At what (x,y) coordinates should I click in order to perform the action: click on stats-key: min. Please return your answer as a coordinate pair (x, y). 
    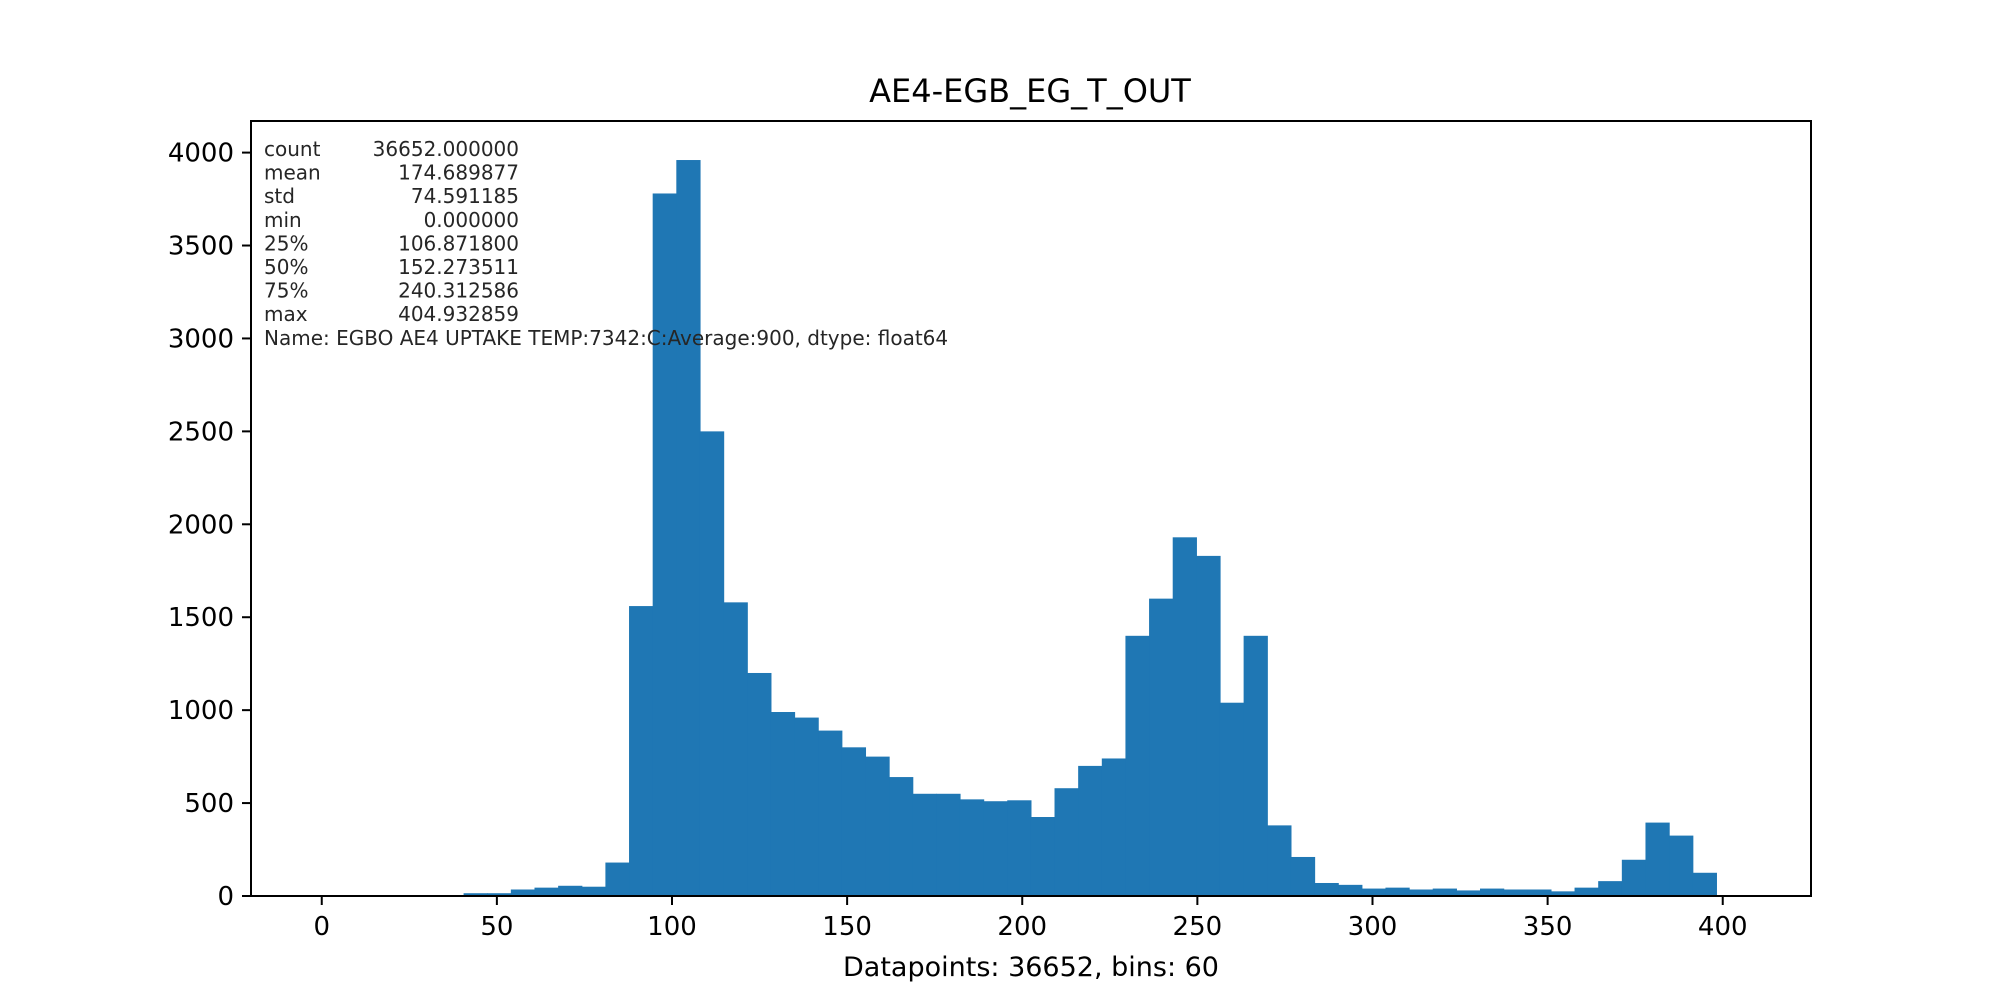
    Looking at the image, I should click on (283, 220).